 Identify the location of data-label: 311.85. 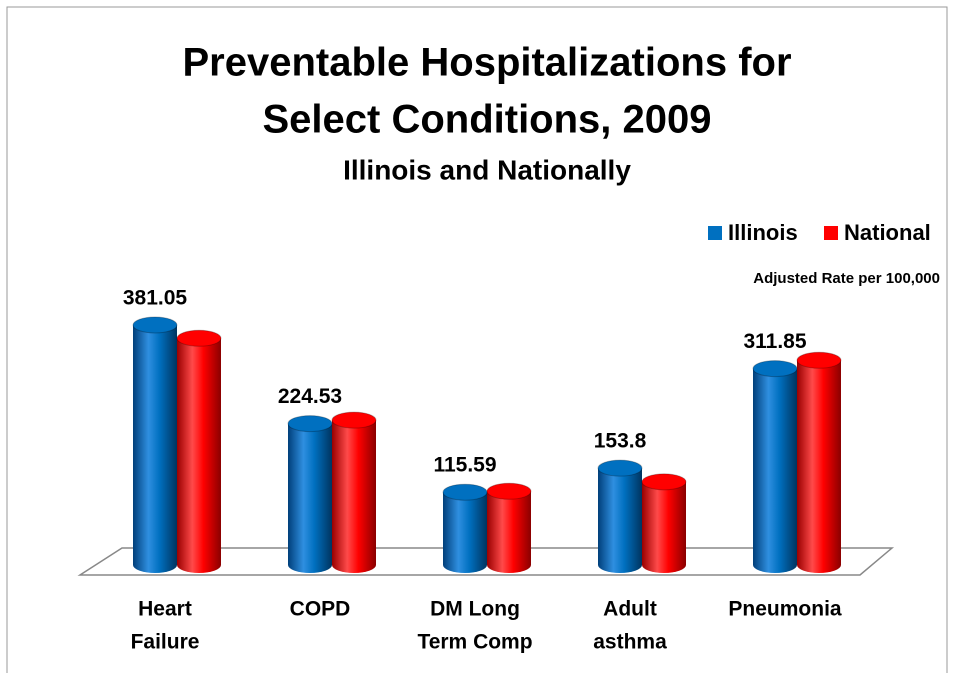
(774, 341).